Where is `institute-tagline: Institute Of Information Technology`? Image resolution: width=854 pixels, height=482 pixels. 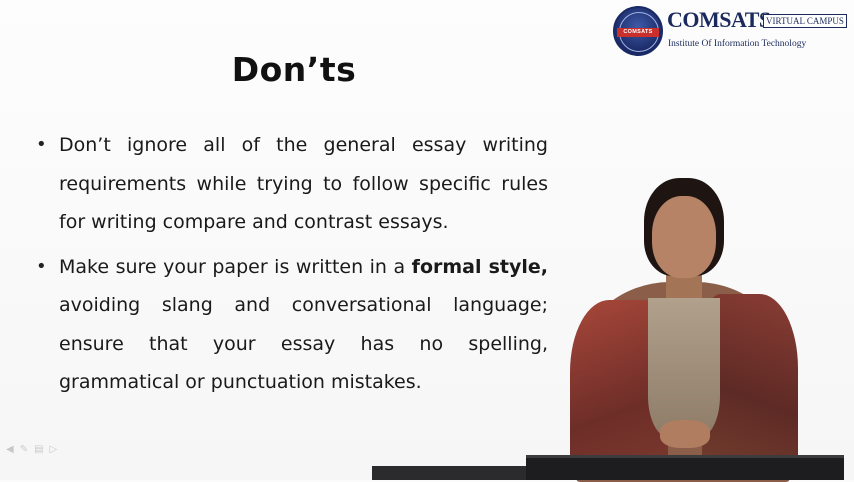 institute-tagline: Institute Of Information Technology is located at coordinates (737, 44).